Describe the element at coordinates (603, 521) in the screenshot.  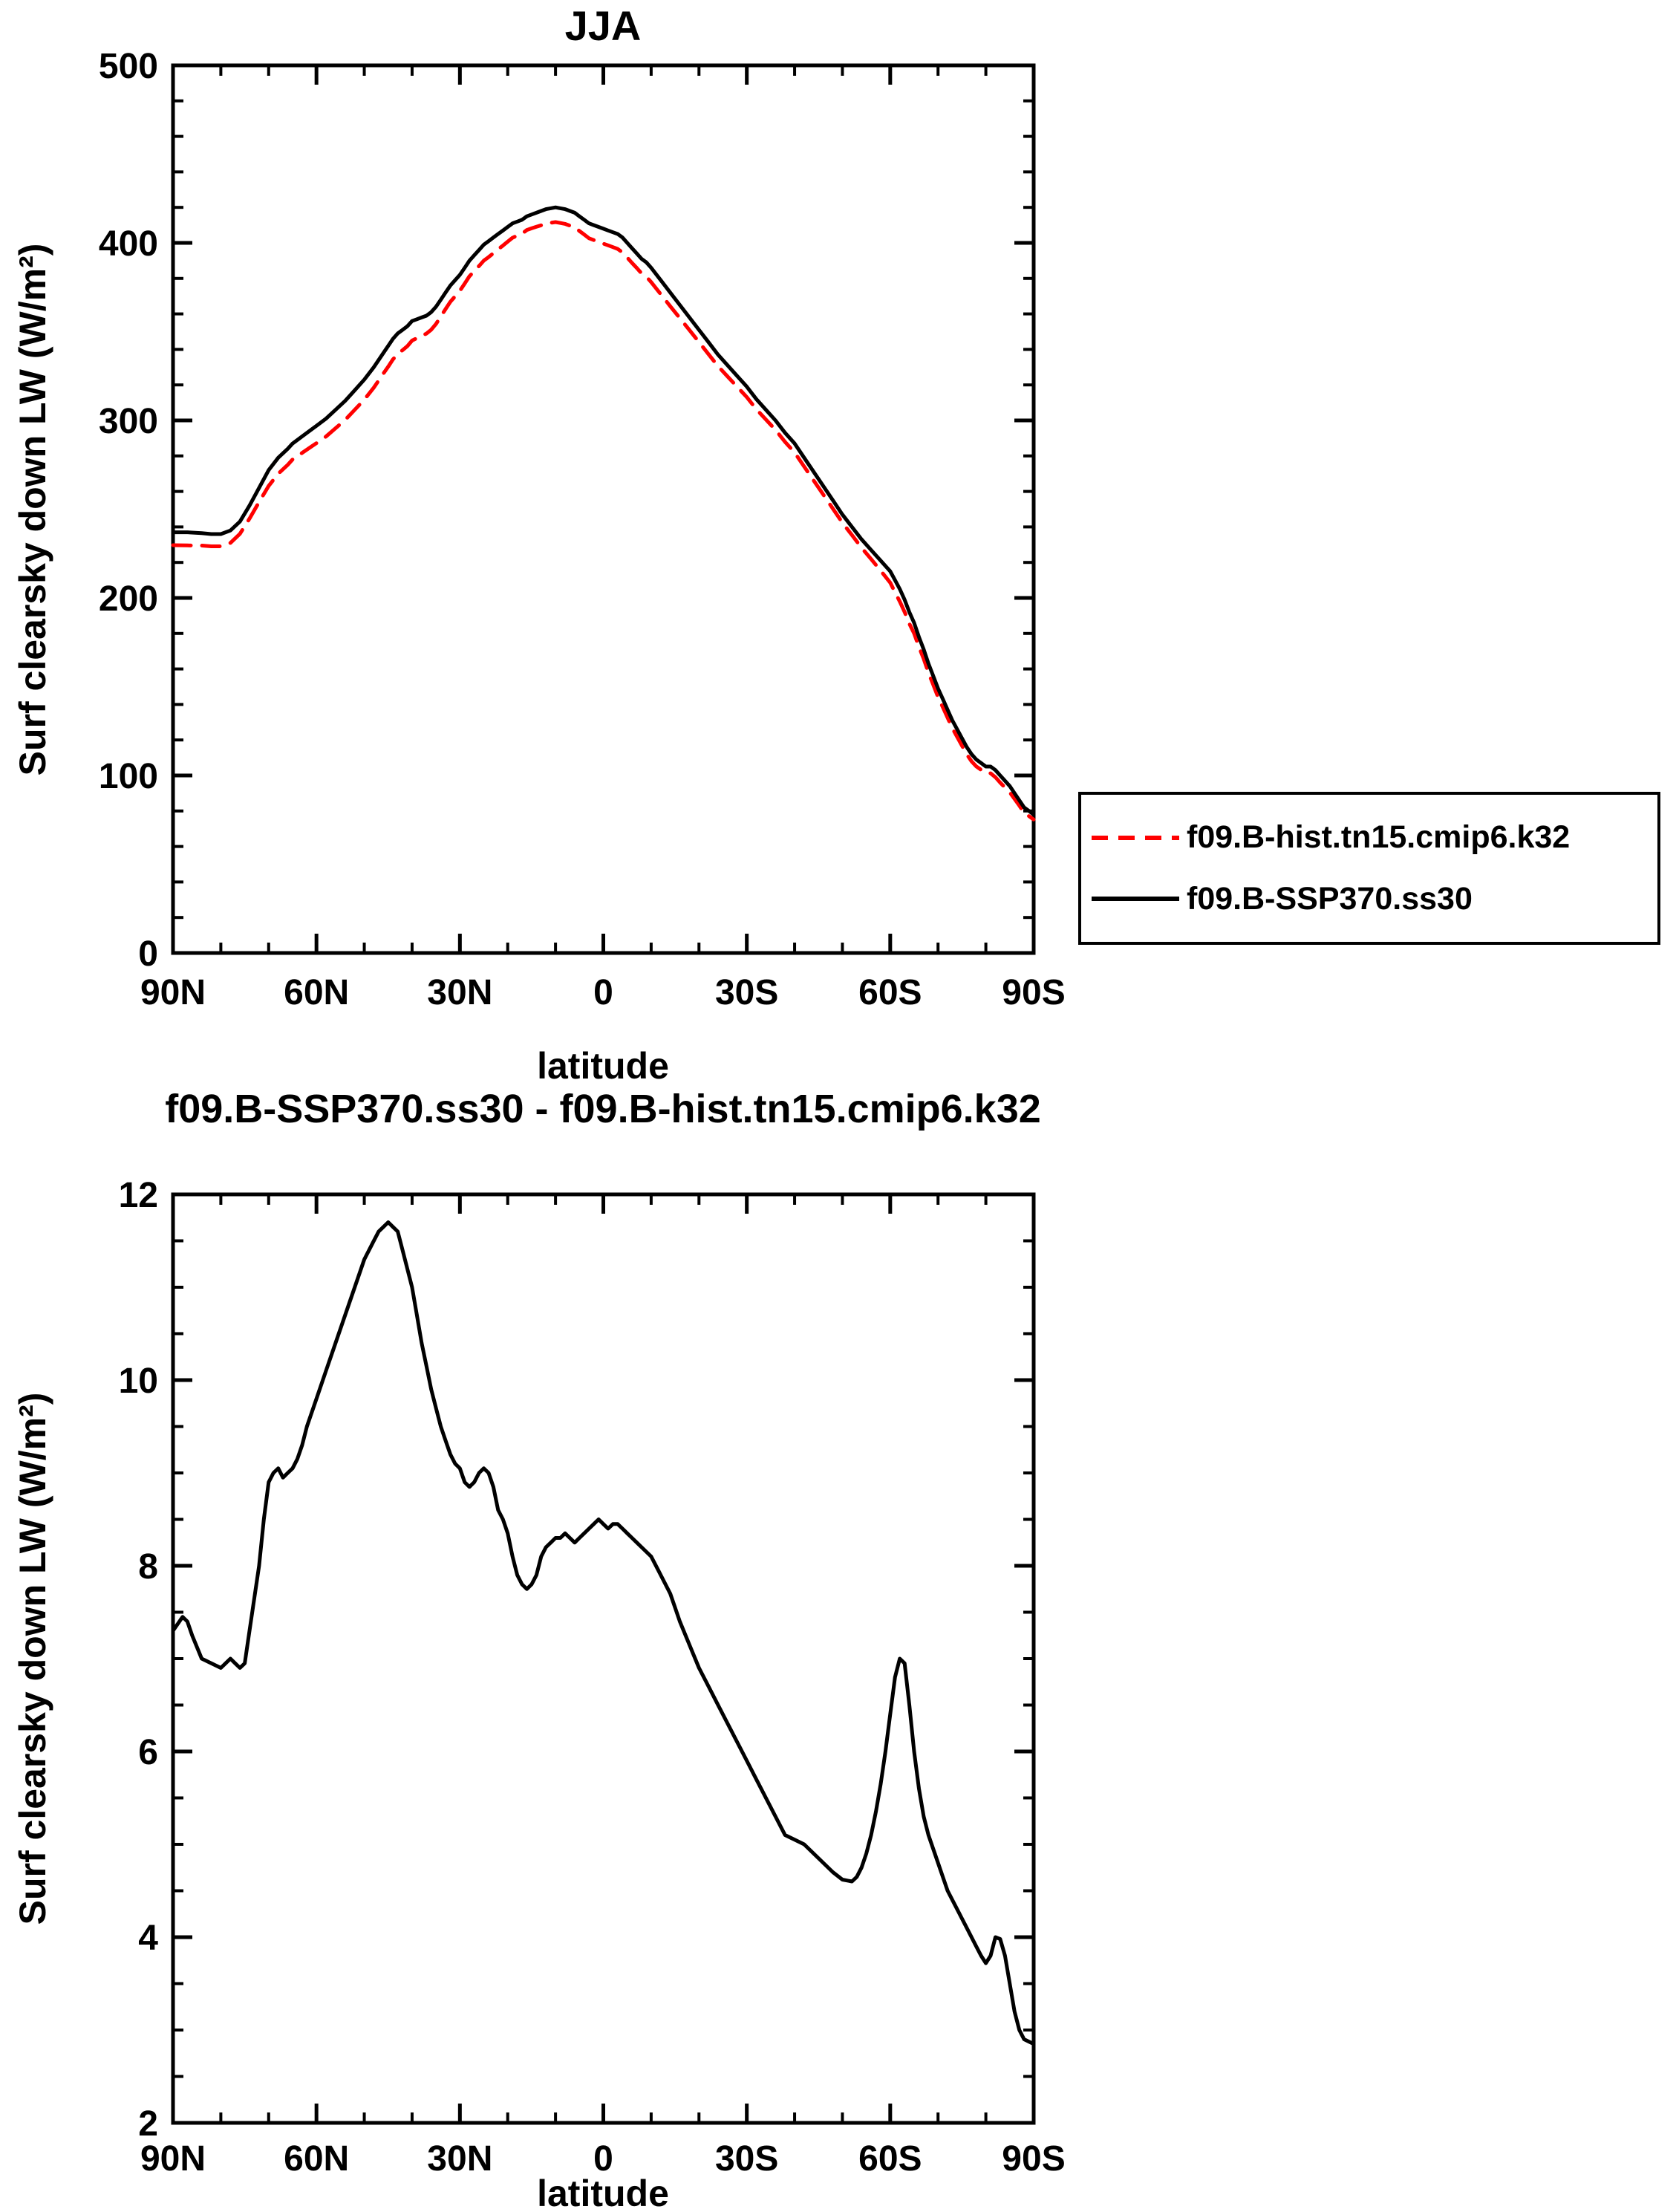
I see `series-line-dashed` at that location.